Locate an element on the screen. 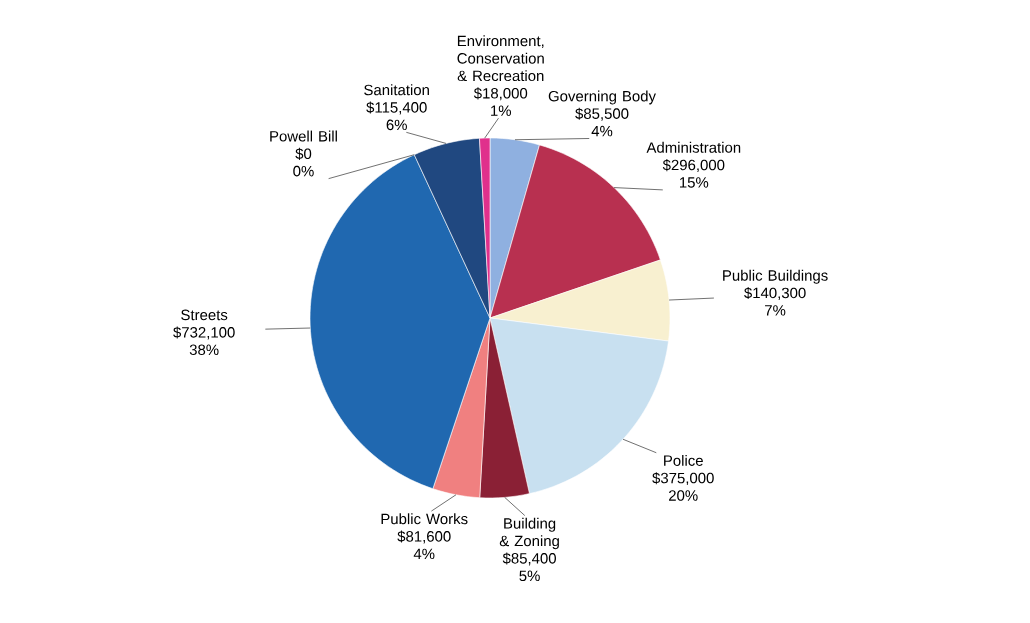 This screenshot has width=1030, height=623. data-label: $85,500 4% is located at coordinates (602, 122).